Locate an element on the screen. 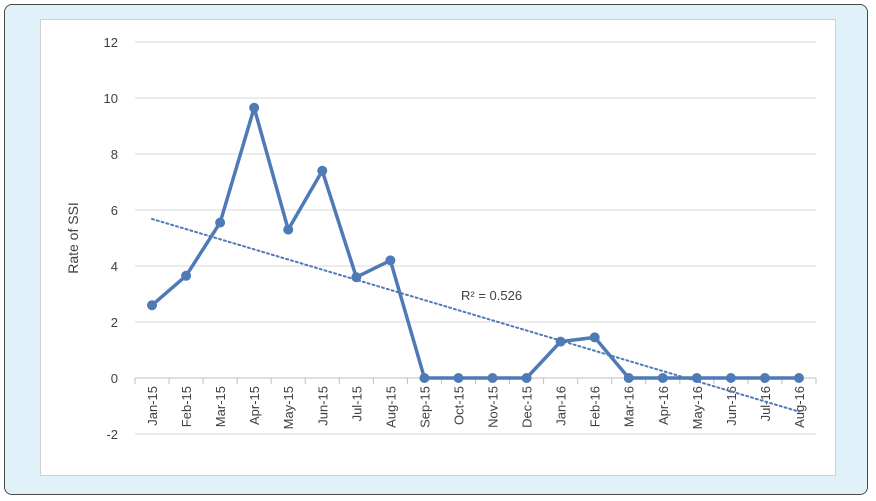 The image size is (876, 501). x-tick-label: Jun-16 is located at coordinates (731, 406).